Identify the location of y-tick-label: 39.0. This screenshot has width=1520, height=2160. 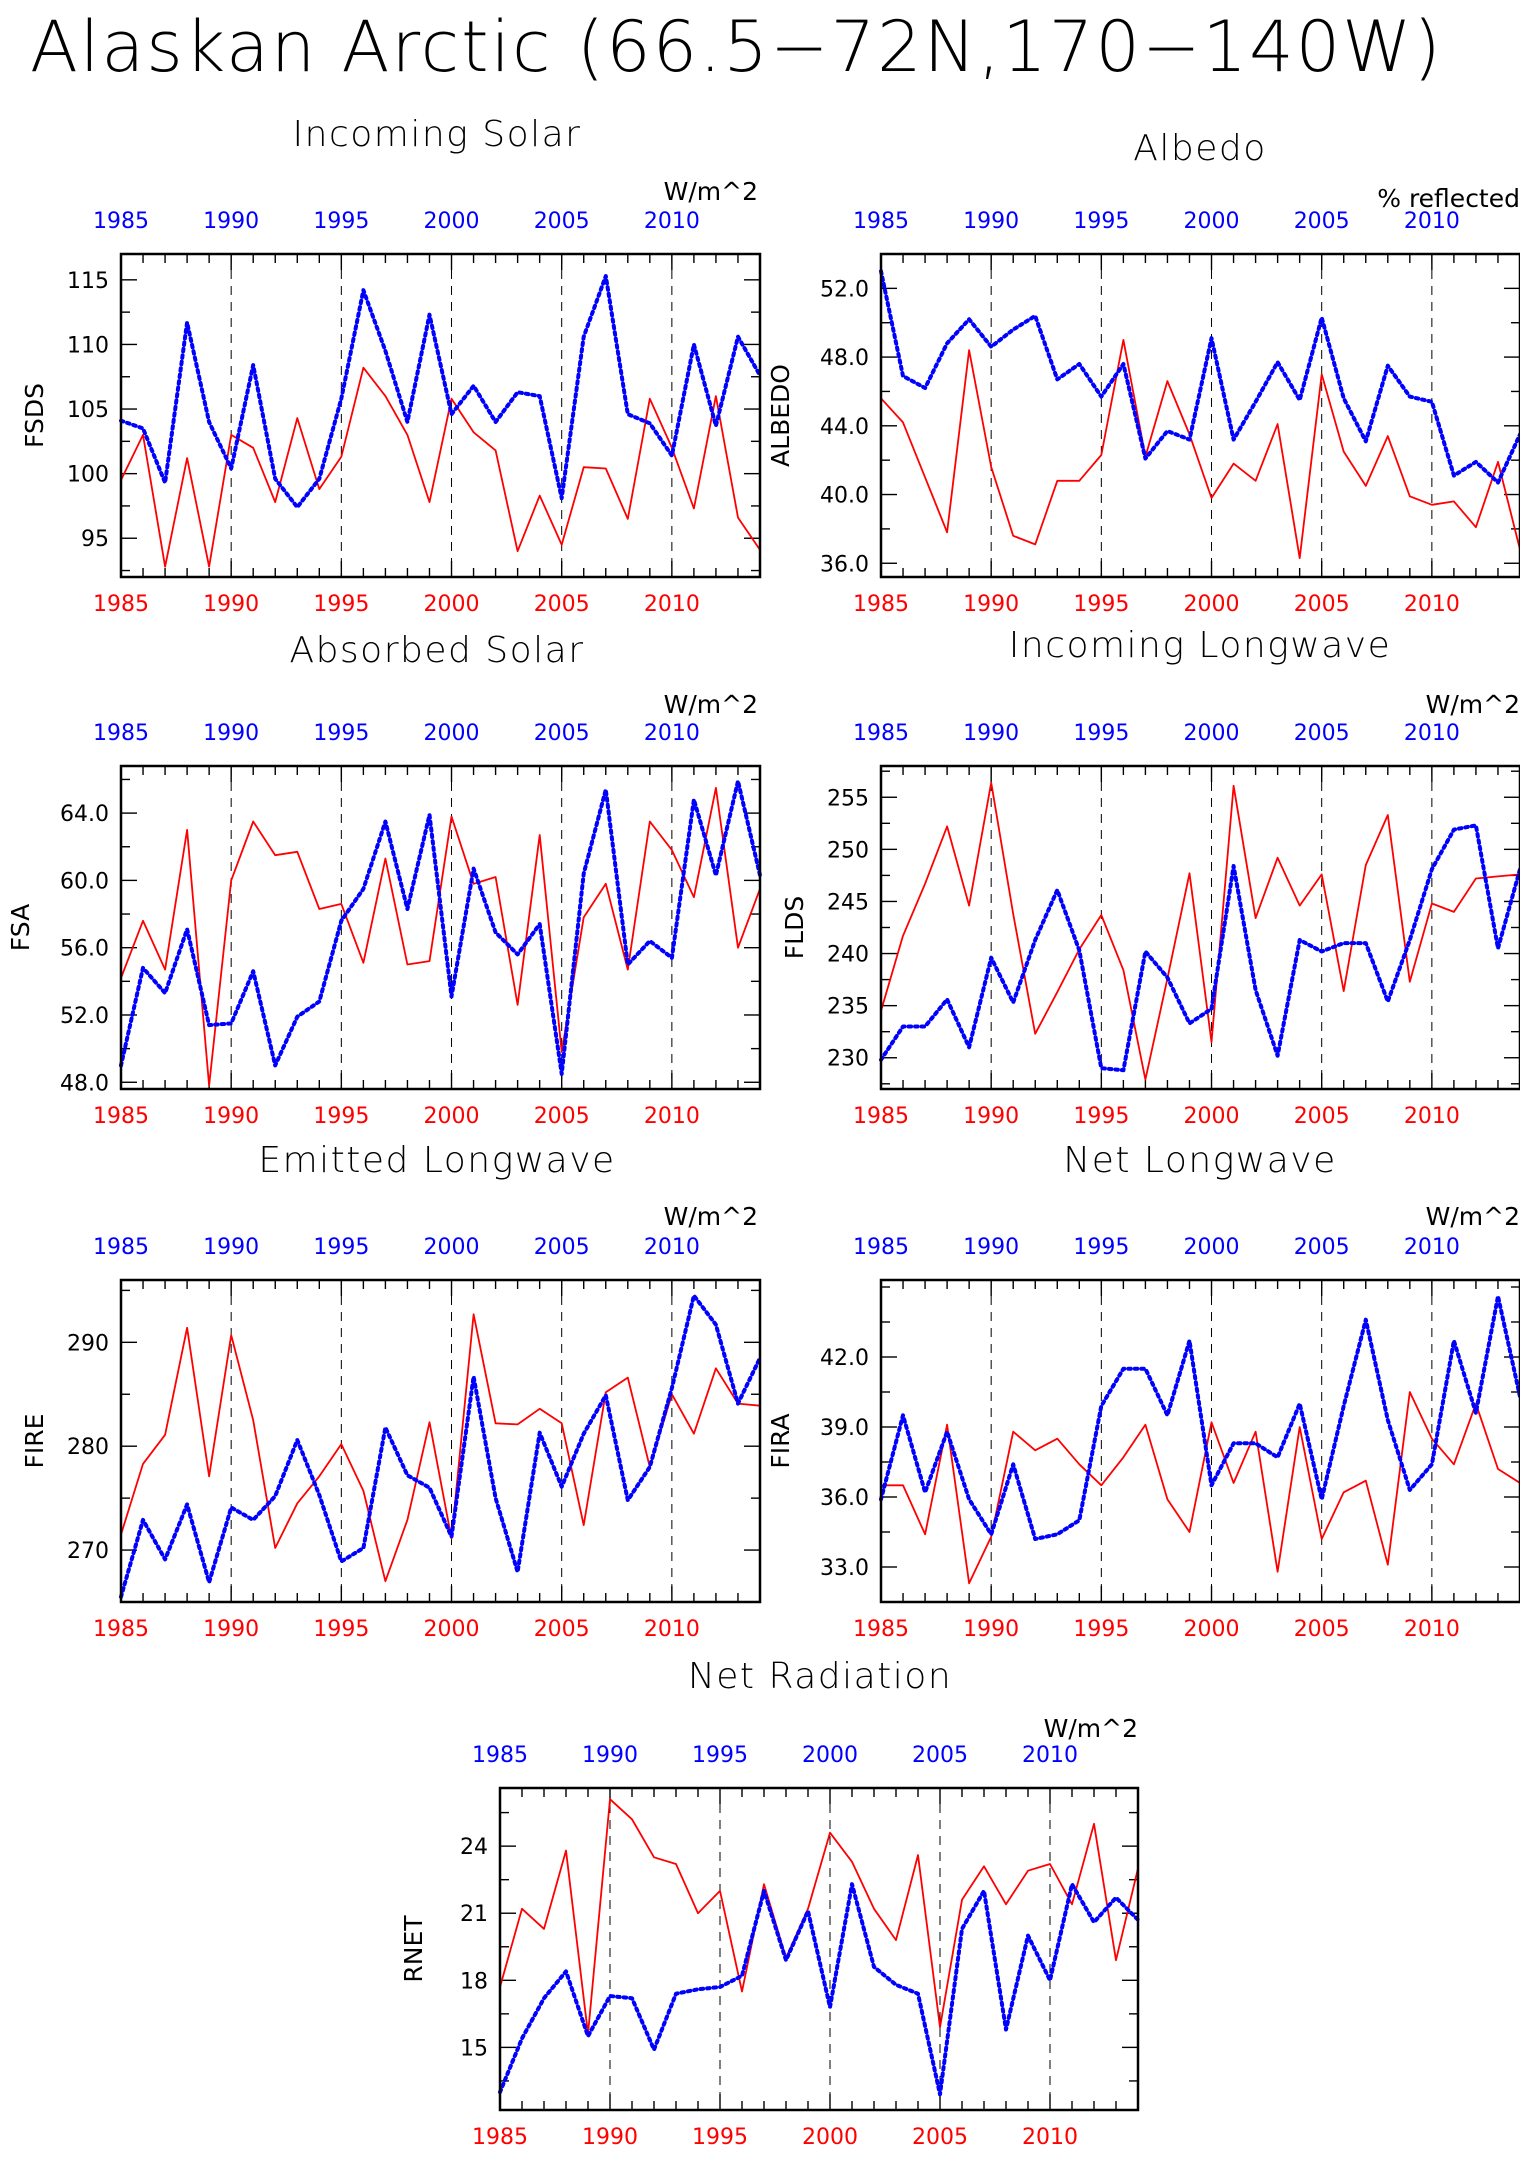
(844, 1428).